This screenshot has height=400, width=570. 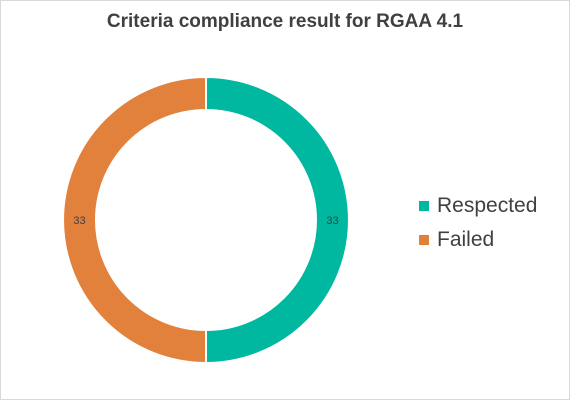 What do you see at coordinates (79, 221) in the screenshot?
I see `data-label-failed: 33` at bounding box center [79, 221].